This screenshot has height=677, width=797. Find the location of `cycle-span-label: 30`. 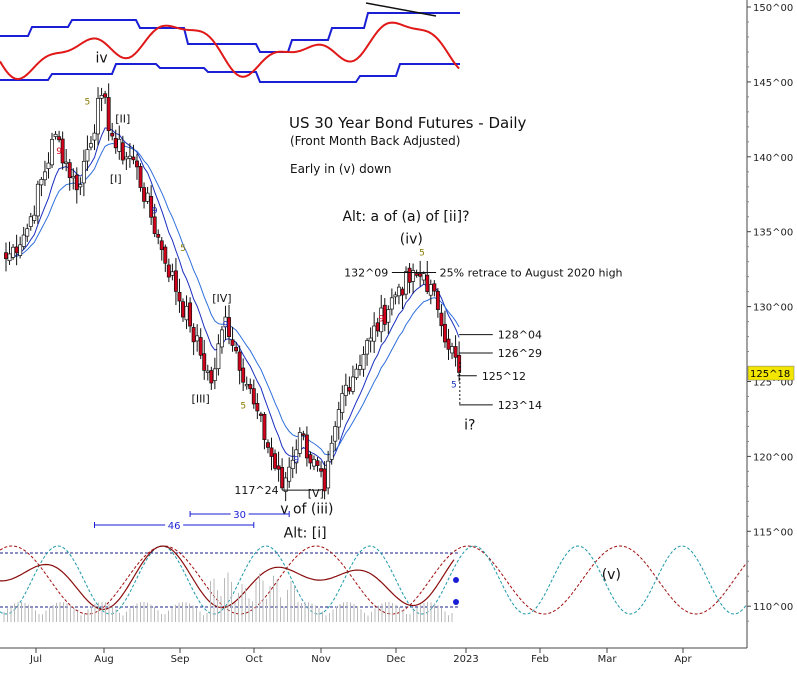

cycle-span-label: 30 is located at coordinates (239, 515).